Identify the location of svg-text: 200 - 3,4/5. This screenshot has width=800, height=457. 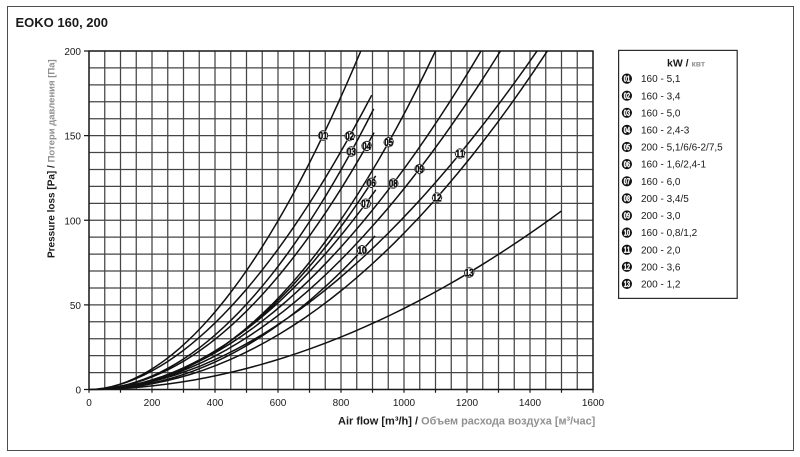
(665, 199).